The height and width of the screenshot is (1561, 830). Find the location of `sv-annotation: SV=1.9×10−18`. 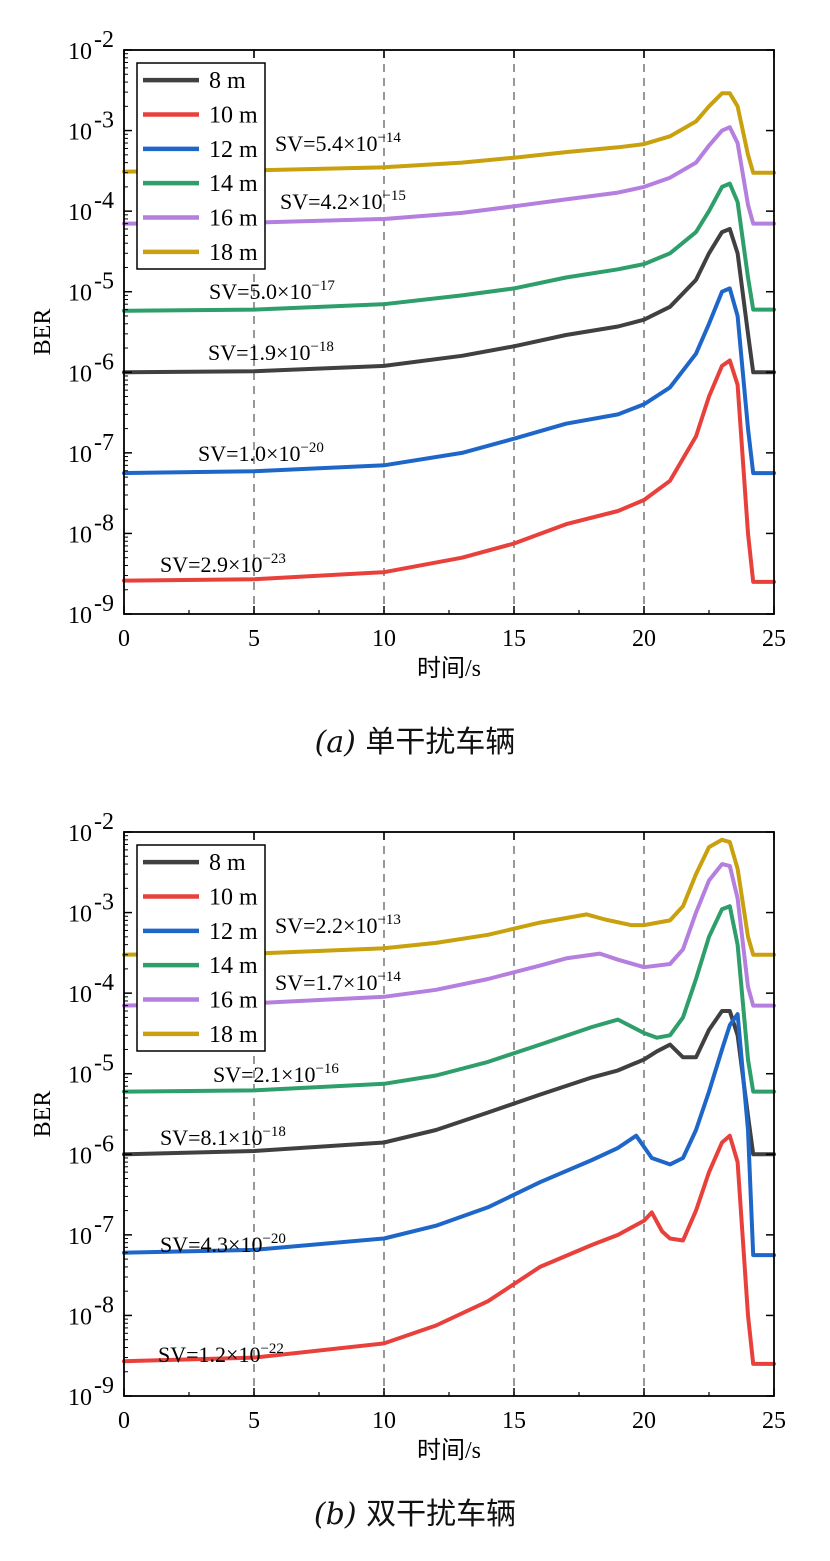

sv-annotation: SV=1.9×10−18 is located at coordinates (271, 352).